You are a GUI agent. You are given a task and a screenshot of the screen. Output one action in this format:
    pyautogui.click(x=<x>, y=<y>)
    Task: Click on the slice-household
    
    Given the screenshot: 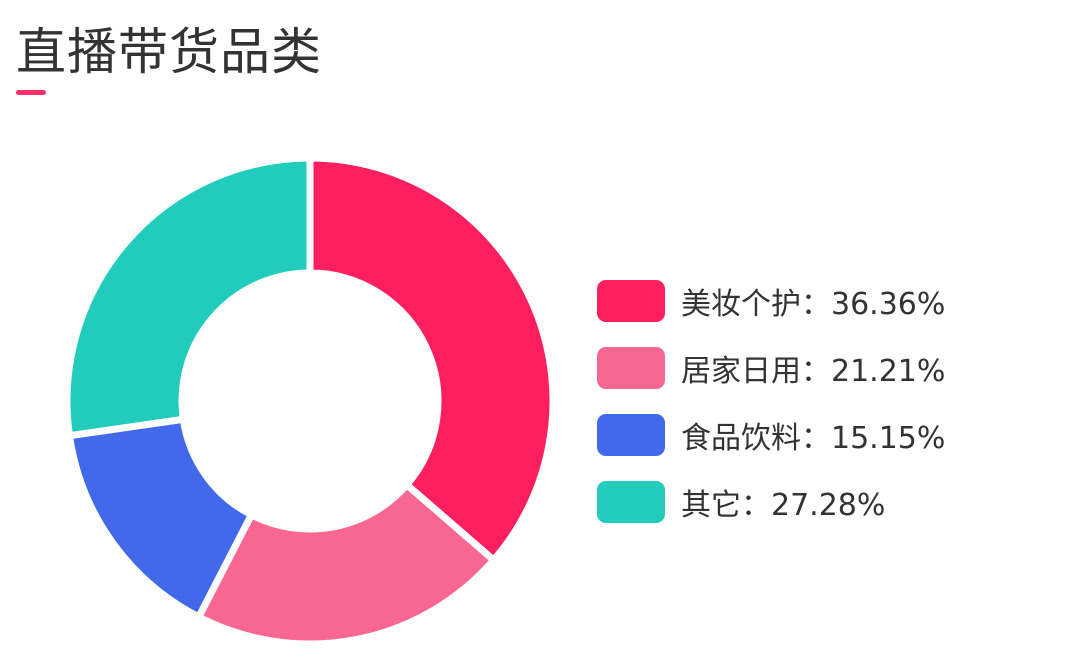 What is the action you would take?
    pyautogui.click(x=346, y=564)
    